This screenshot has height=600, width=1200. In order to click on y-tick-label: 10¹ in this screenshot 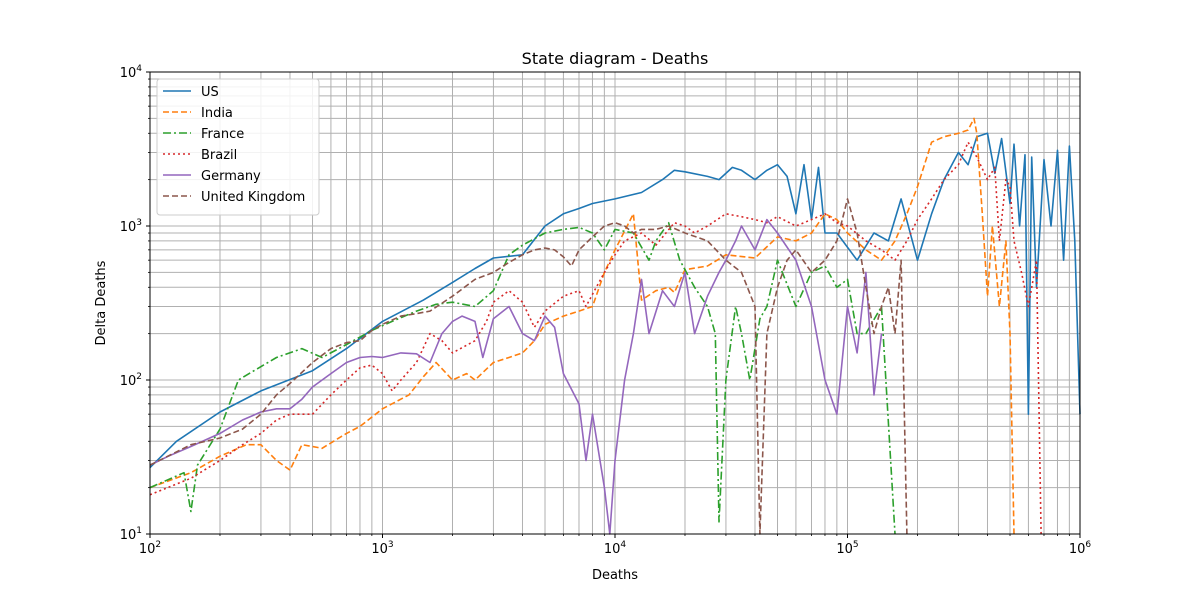, I will do `click(131, 534)`.